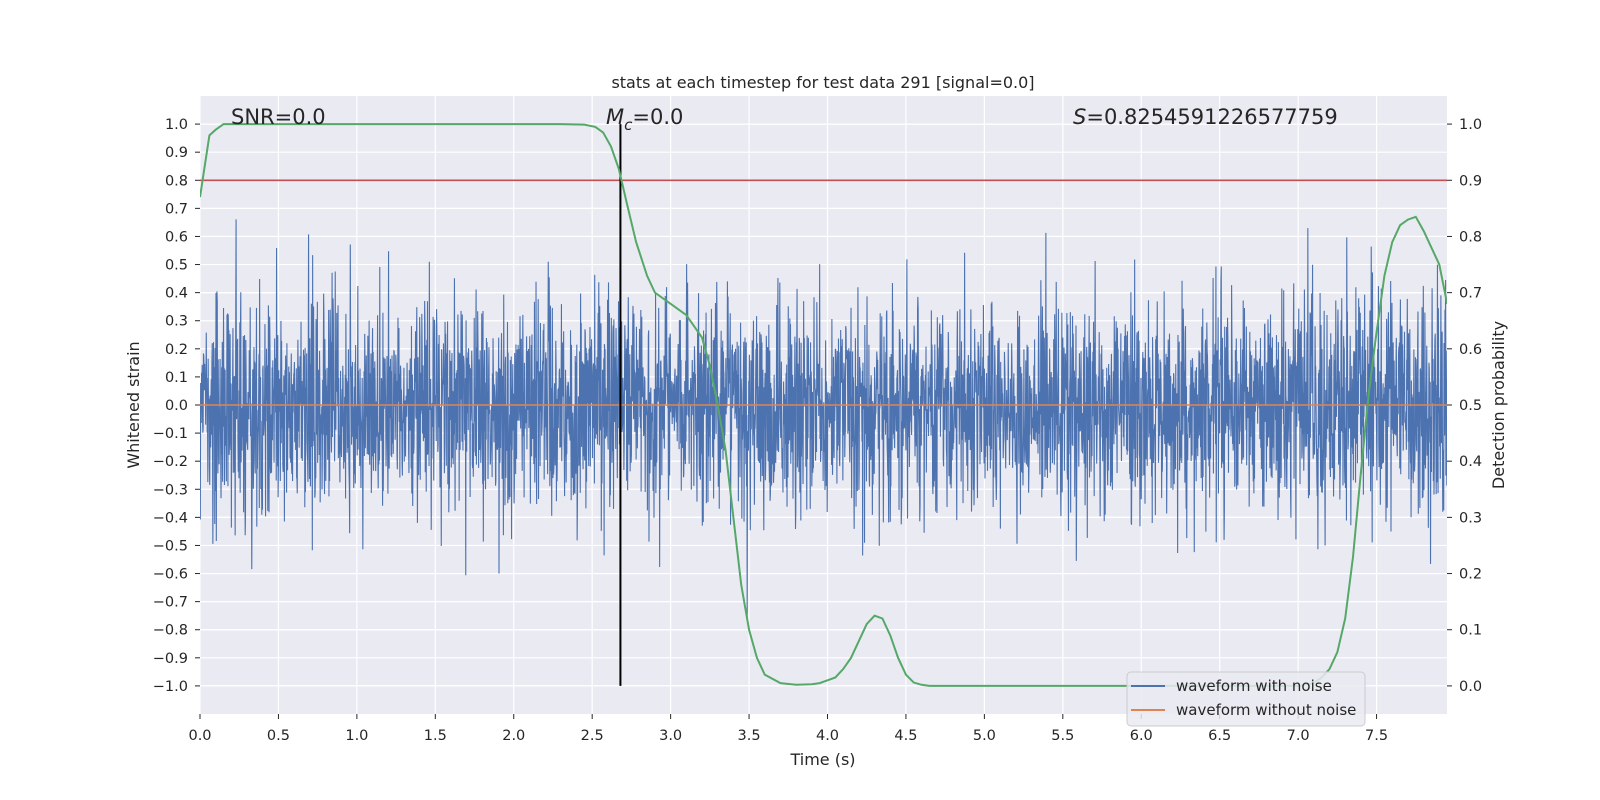 Image resolution: width=1600 pixels, height=800 pixels. I want to click on y-left-tick-label: 0.5, so click(176, 266).